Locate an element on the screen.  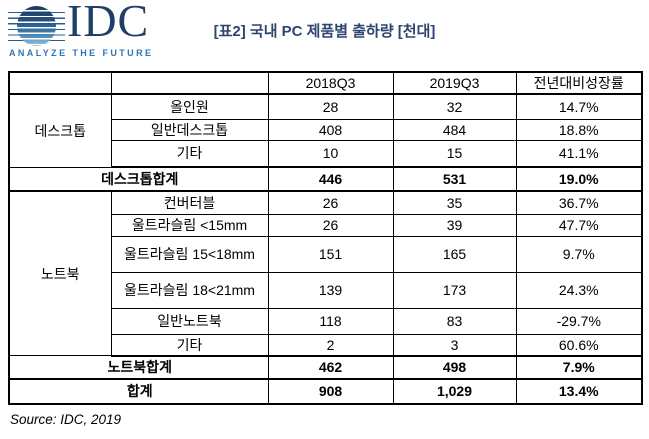
header-row: 2018Q3 2019Q3 전년대비성장률 is located at coordinates (325, 83).